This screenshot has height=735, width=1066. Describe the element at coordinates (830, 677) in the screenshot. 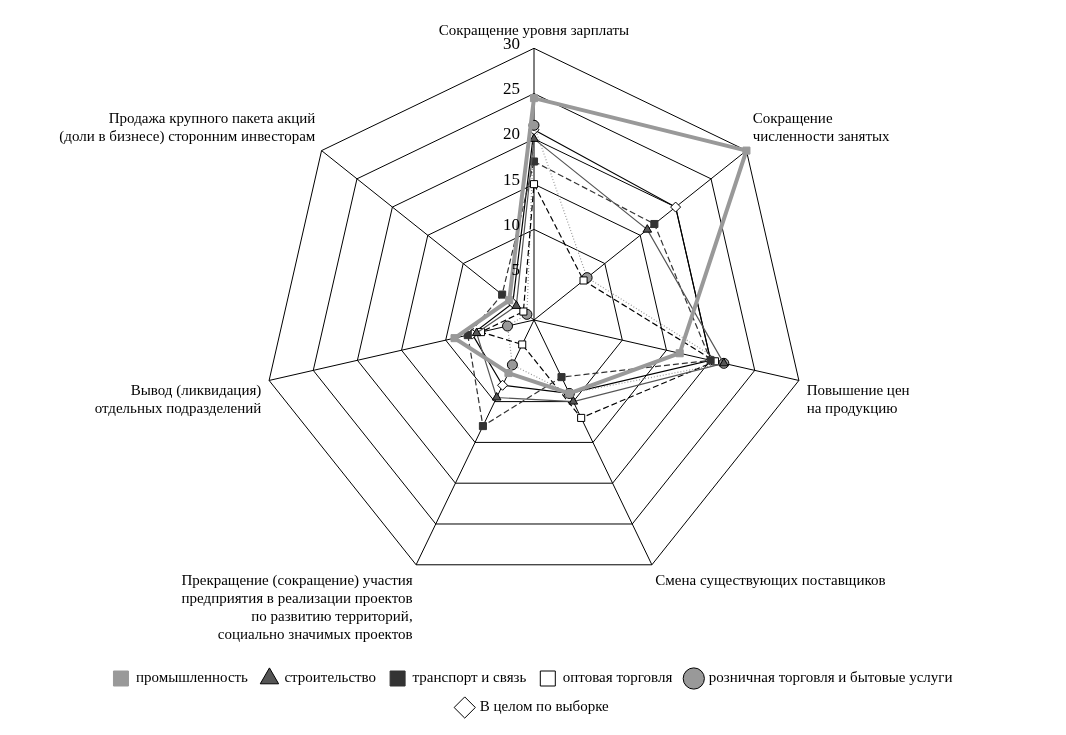

I see `legend-label: розничная торговля и бытовые услуги` at that location.